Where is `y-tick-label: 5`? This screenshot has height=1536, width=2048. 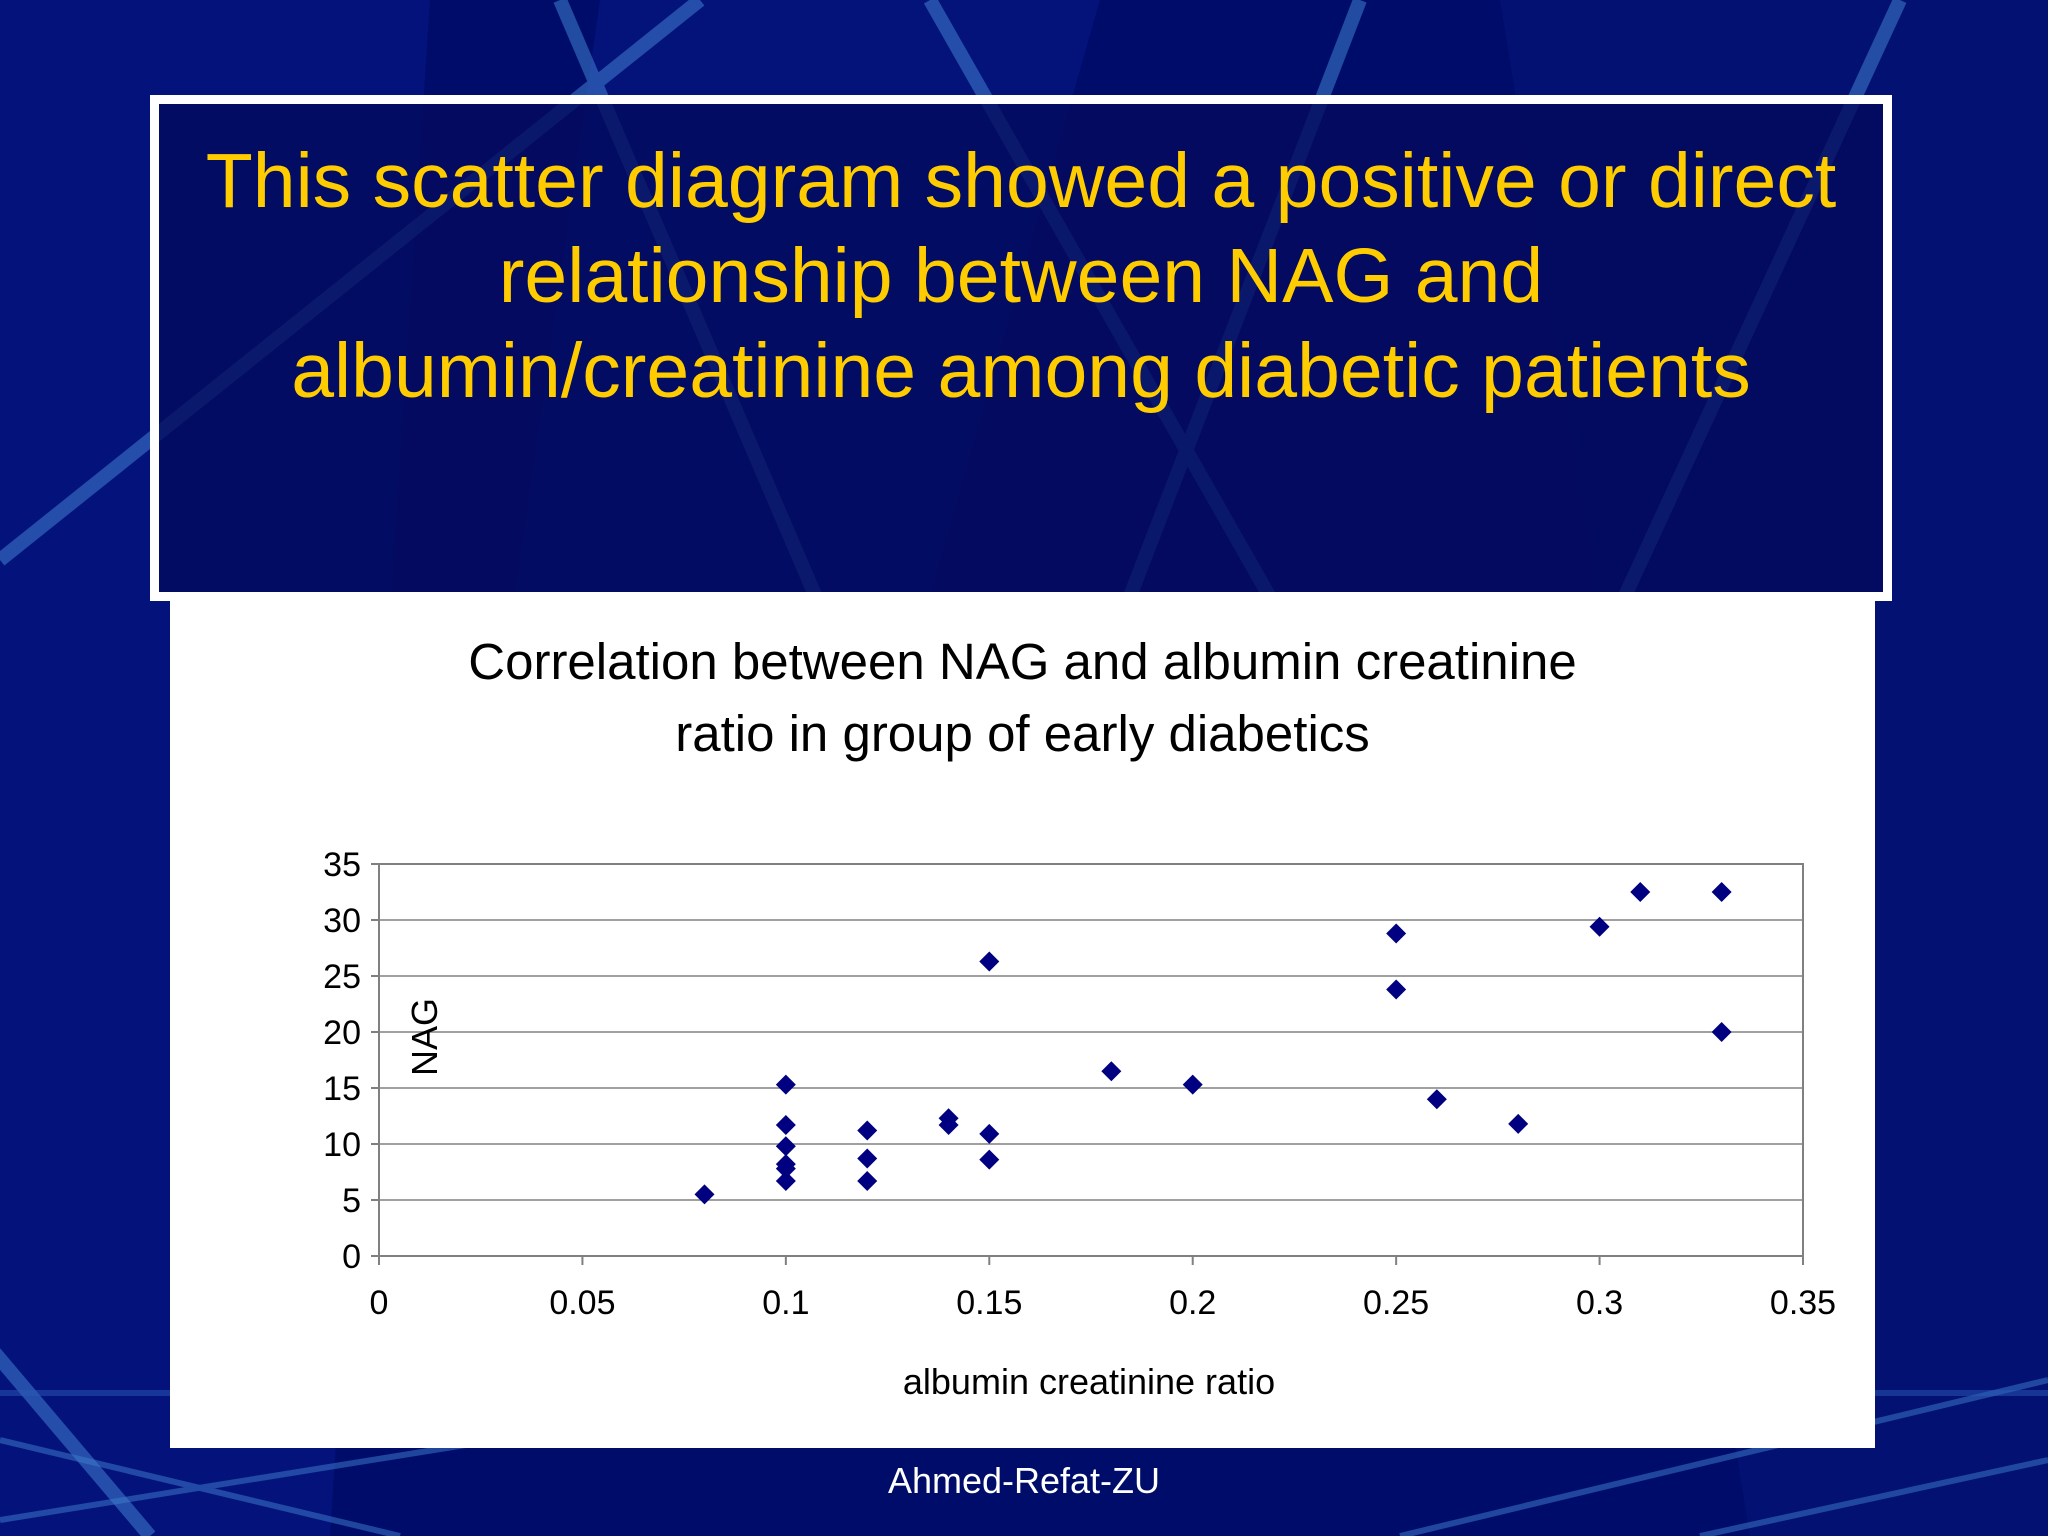 y-tick-label: 5 is located at coordinates (351, 1201).